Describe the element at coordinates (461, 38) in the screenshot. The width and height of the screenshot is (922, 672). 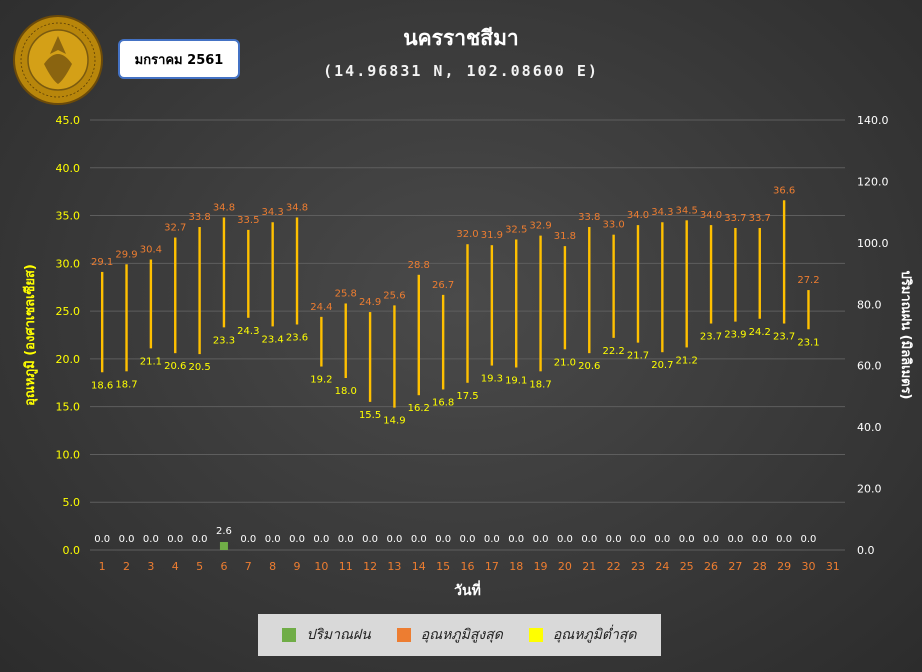
I see `chart-title: นครราชสีมา` at that location.